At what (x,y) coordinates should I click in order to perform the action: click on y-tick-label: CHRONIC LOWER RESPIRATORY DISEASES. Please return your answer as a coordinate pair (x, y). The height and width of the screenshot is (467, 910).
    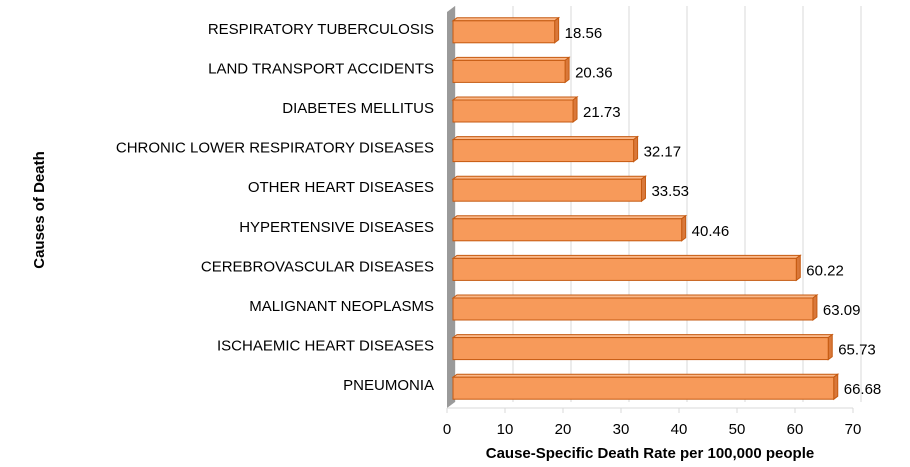
    Looking at the image, I should click on (275, 148).